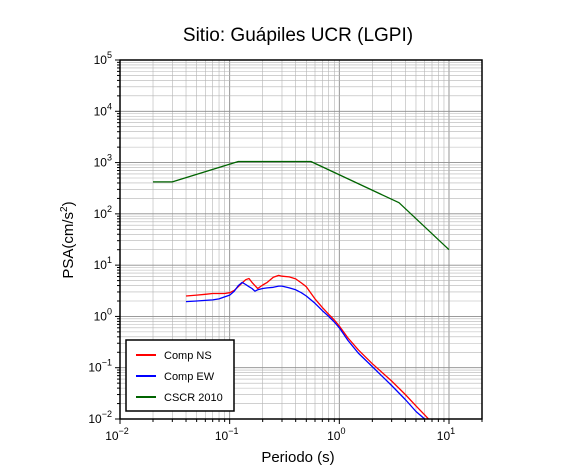 The width and height of the screenshot is (586, 475). I want to click on chart-title: Sitio: Guápiles UCR (LGPI), so click(298, 35).